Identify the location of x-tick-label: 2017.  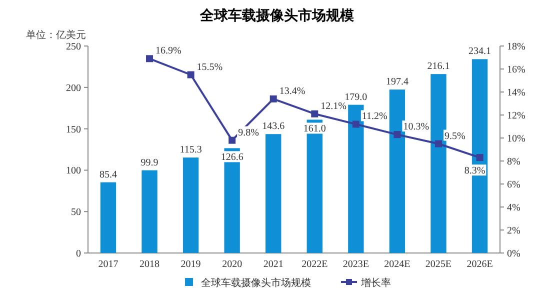
(108, 264).